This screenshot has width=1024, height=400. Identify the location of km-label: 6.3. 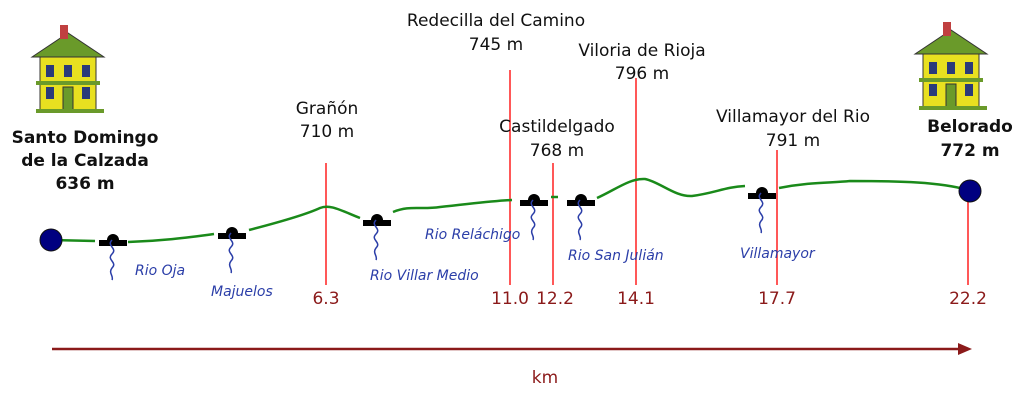
(325, 299).